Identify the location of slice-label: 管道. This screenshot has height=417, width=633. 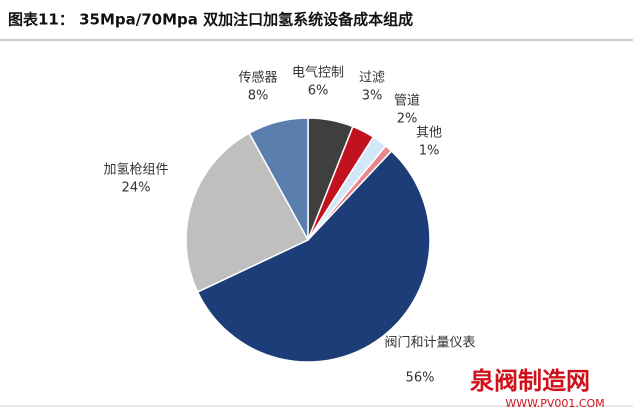
(407, 101).